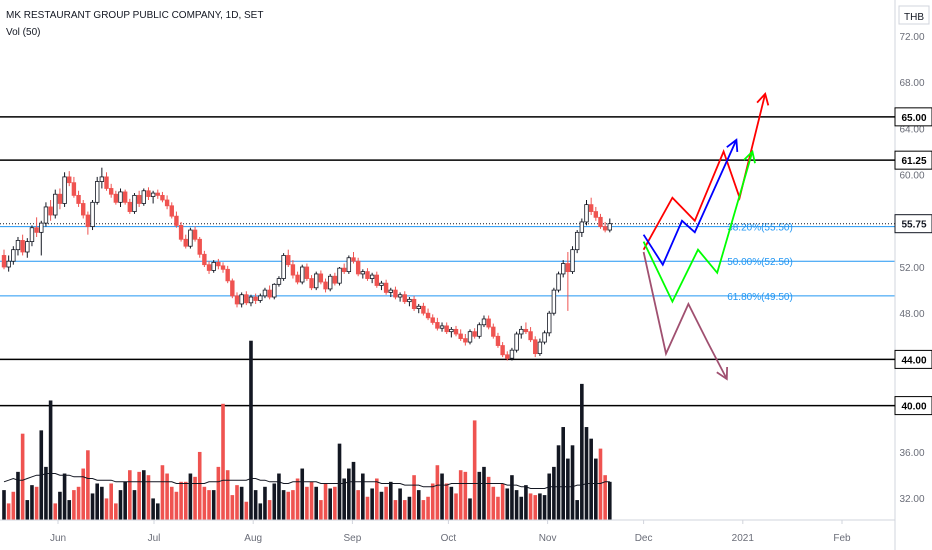 This screenshot has height=550, width=932. What do you see at coordinates (23, 32) in the screenshot?
I see `volume-indicator-label: Vol (50)` at bounding box center [23, 32].